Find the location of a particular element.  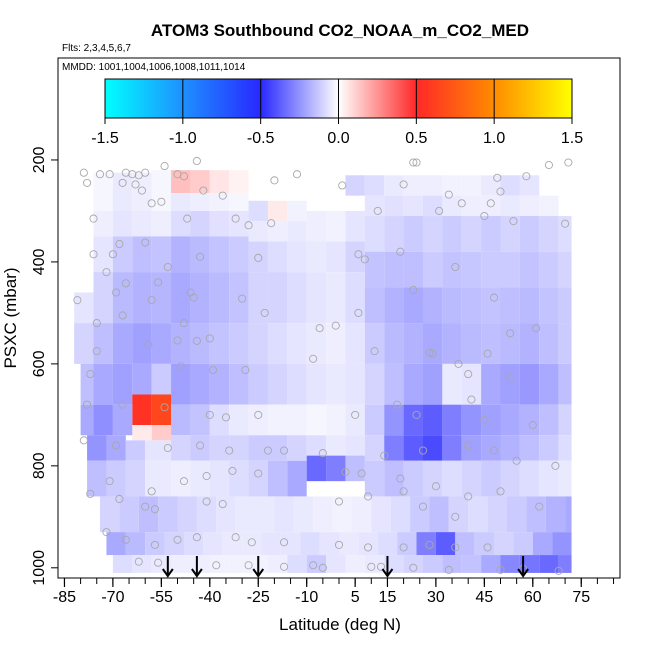

y-tick-label: 600 is located at coordinates (39, 363).